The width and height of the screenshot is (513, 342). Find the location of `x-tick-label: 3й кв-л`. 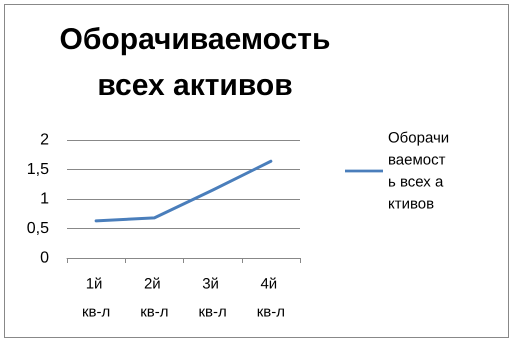

x-tick-label: 3й кв-л is located at coordinates (212, 298).